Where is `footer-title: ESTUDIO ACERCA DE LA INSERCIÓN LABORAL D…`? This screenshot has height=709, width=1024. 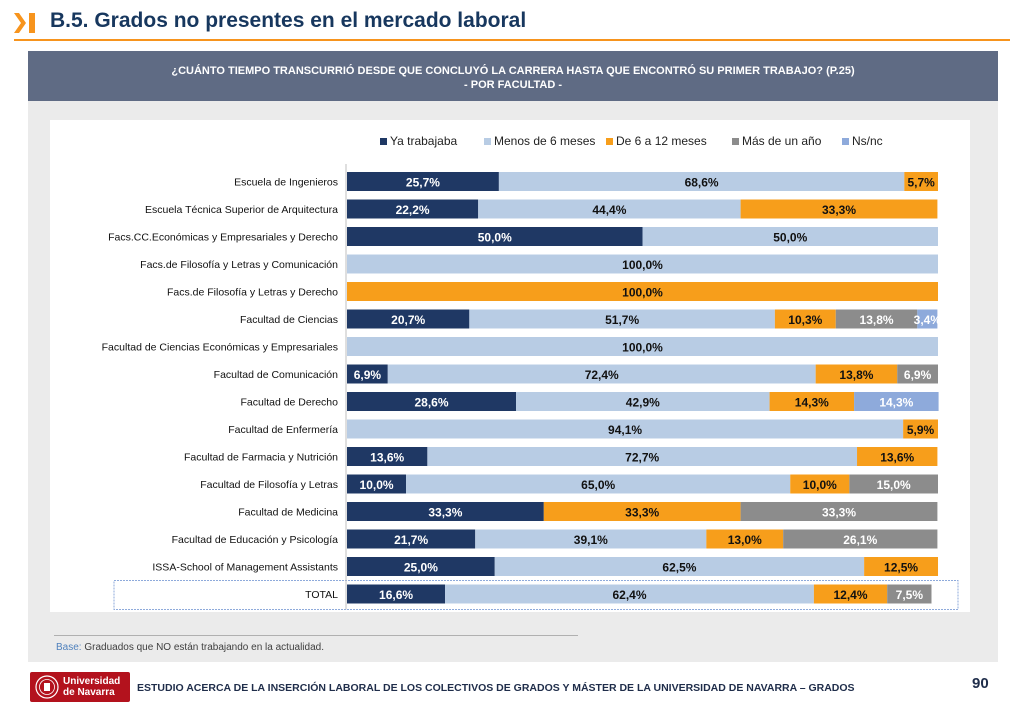 footer-title: ESTUDIO ACERCA DE LA INSERCIÓN LABORAL D… is located at coordinates (496, 688).